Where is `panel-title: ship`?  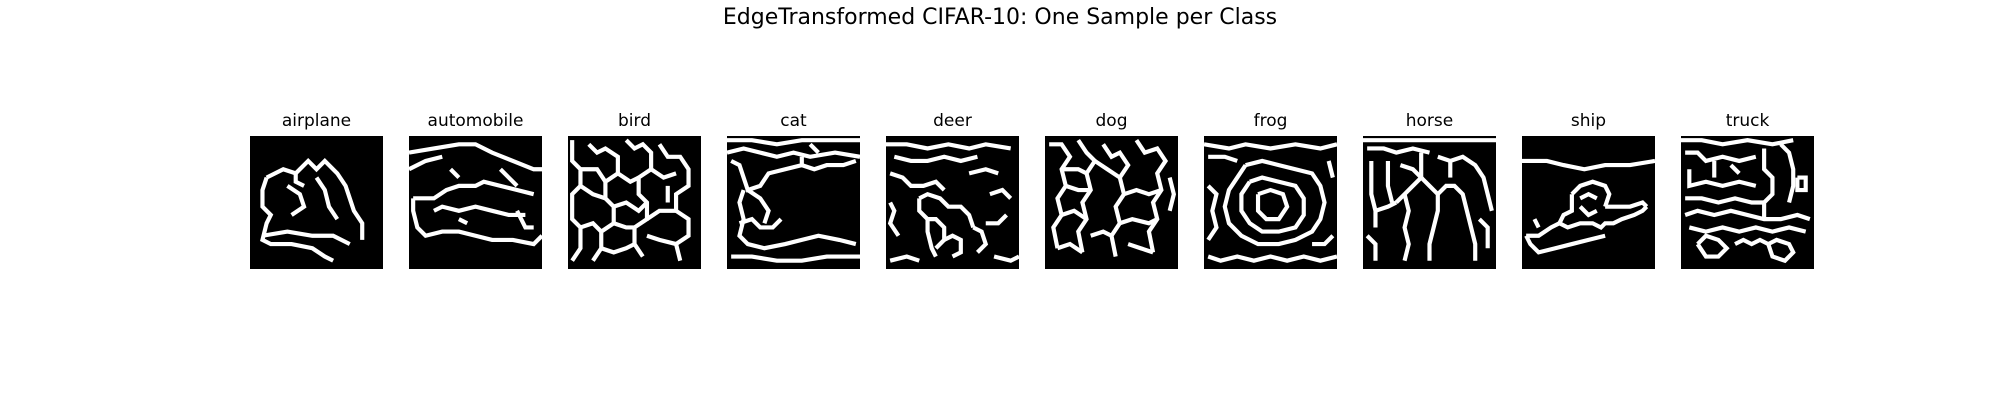 panel-title: ship is located at coordinates (1588, 121).